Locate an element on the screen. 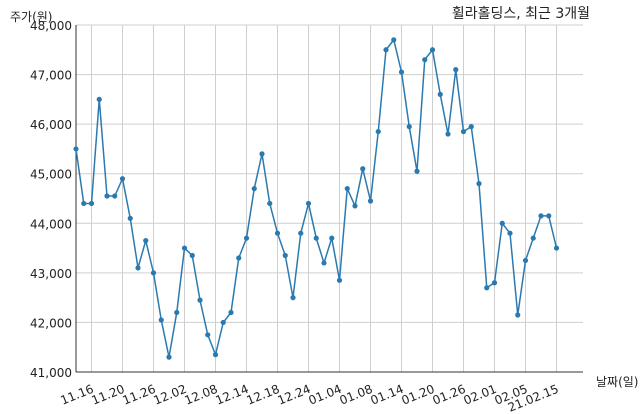 The width and height of the screenshot is (640, 414). y-tick-label: 46,000 is located at coordinates (51, 125).